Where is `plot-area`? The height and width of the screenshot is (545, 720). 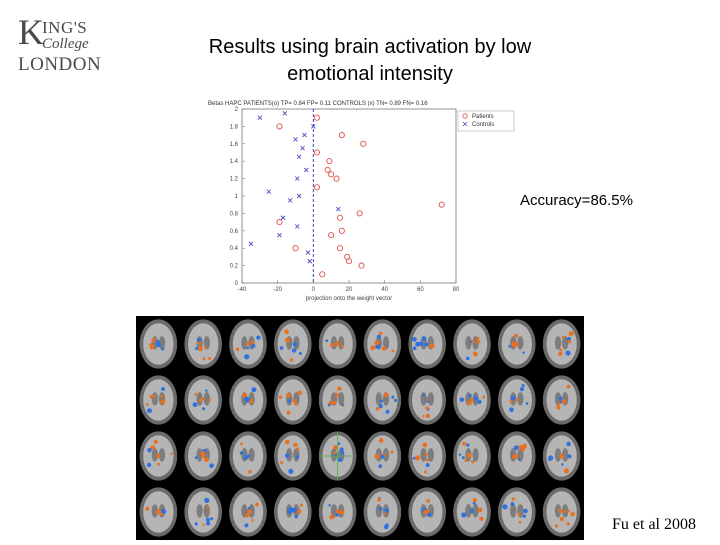 plot-area is located at coordinates (349, 196).